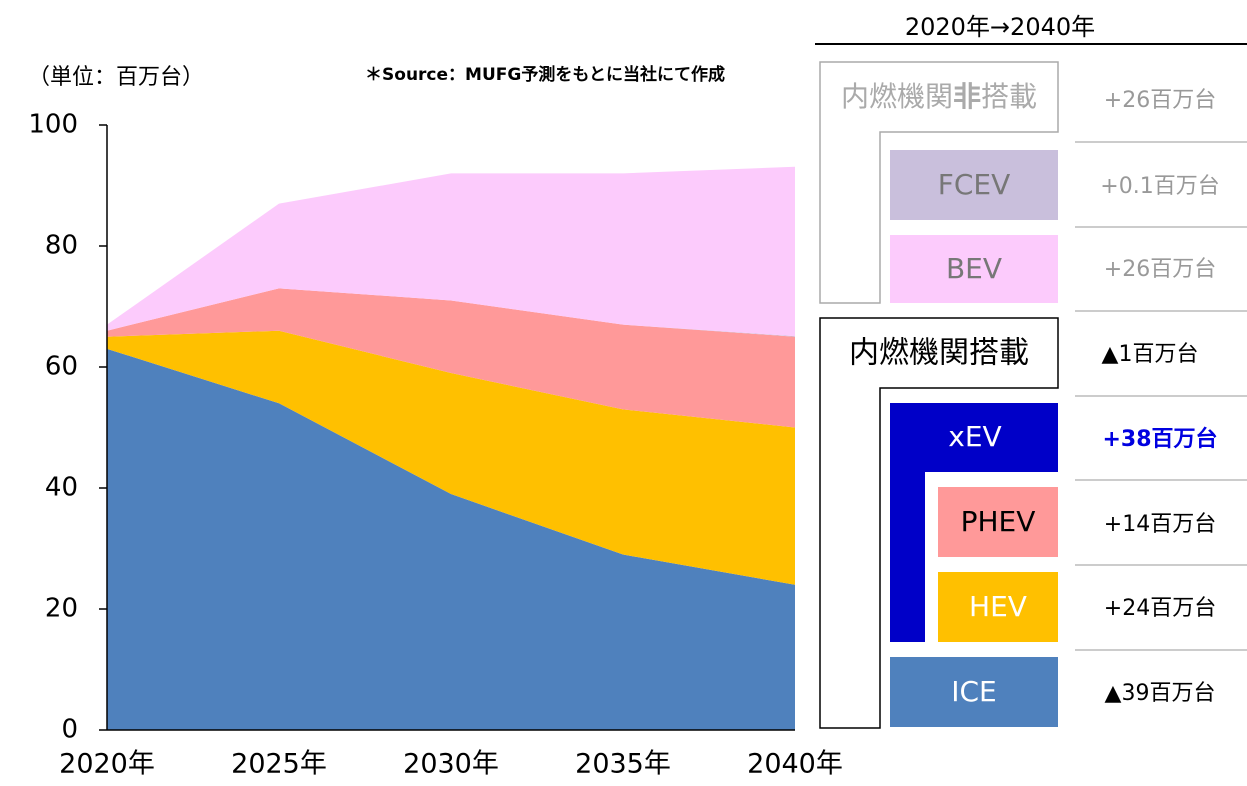  I want to click on fcev-box, so click(974, 185).